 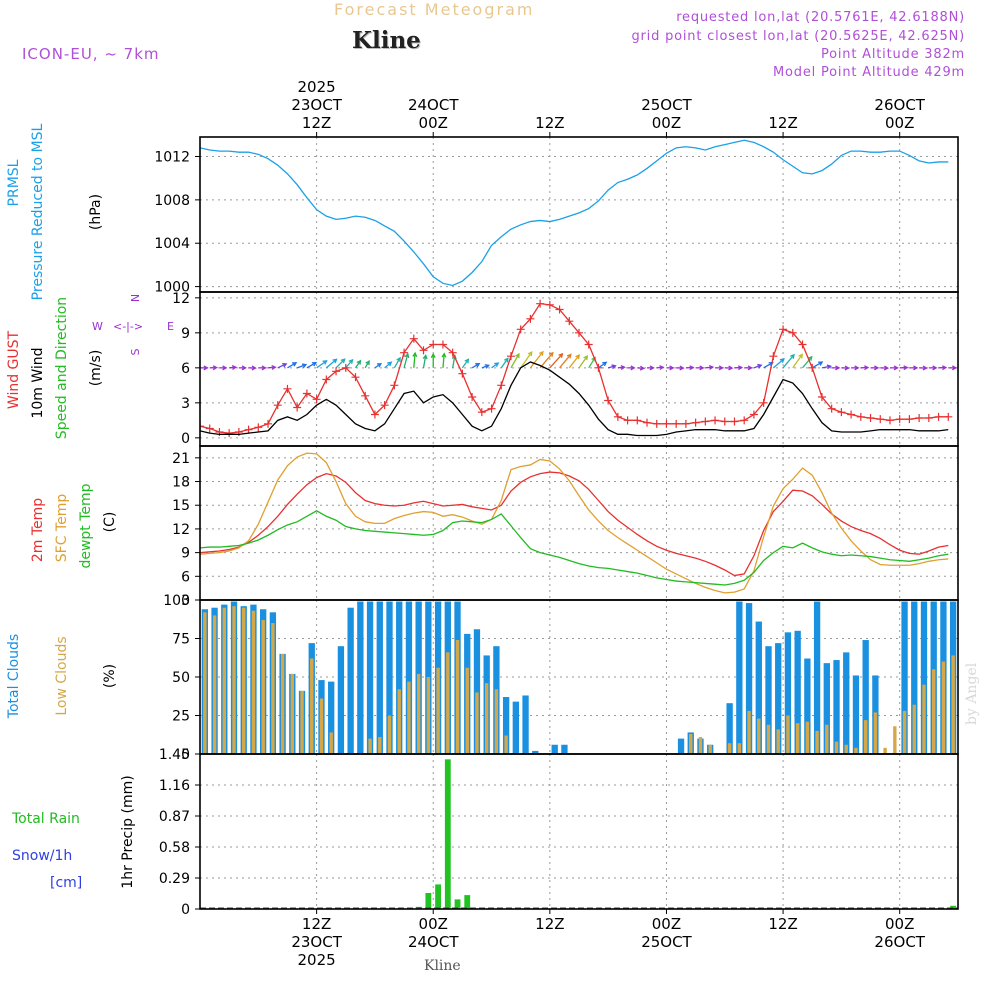 I want to click on y-tick-label: 6, so click(x=185, y=577).